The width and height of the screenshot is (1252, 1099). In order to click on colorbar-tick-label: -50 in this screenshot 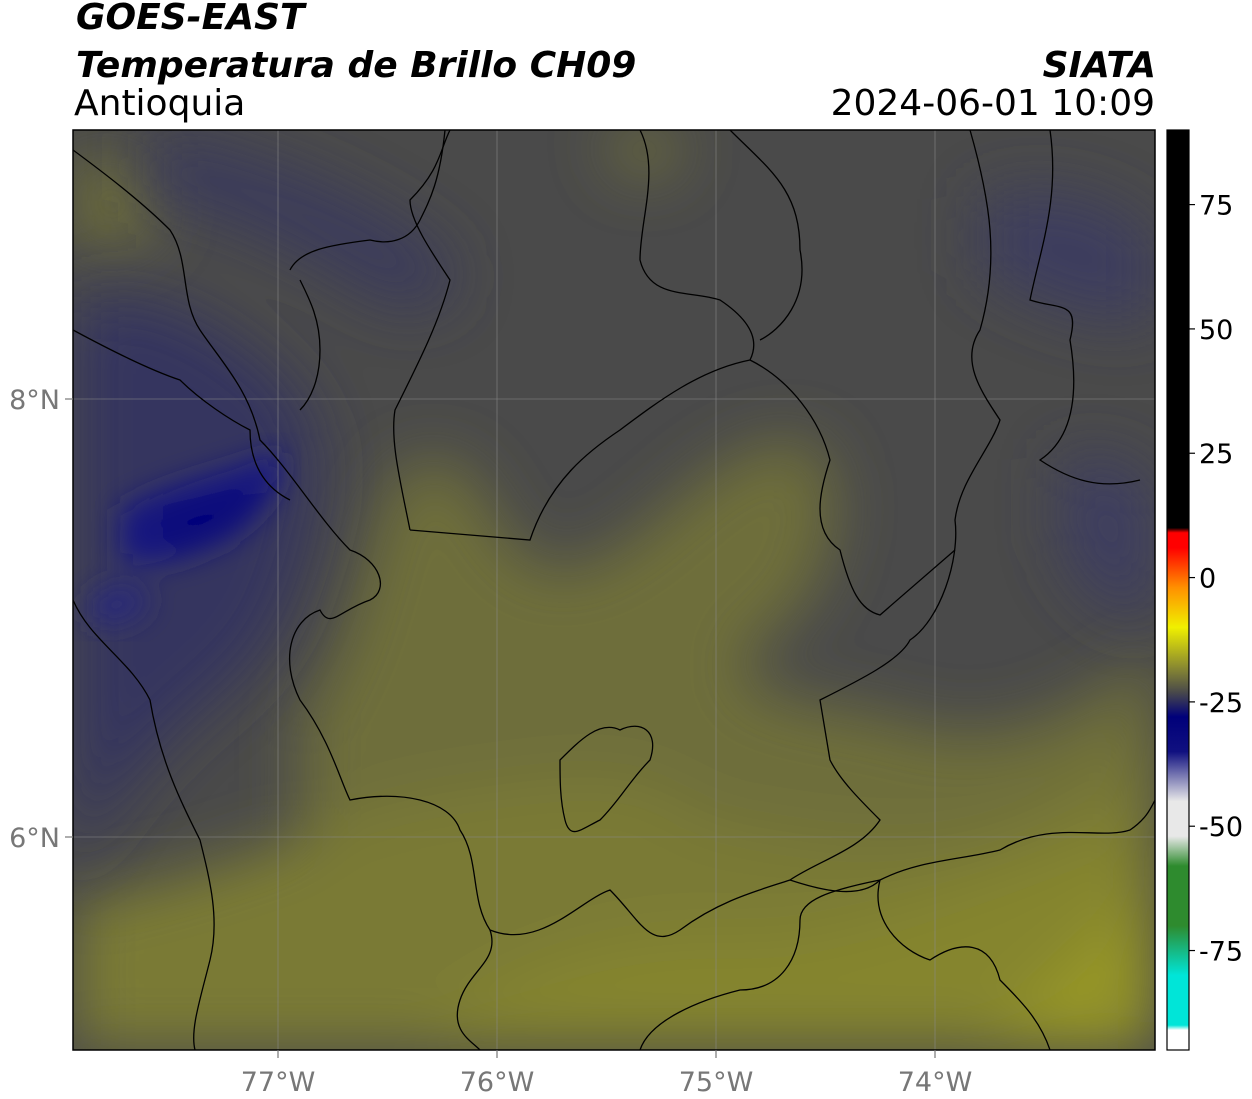, I will do `click(1221, 827)`.